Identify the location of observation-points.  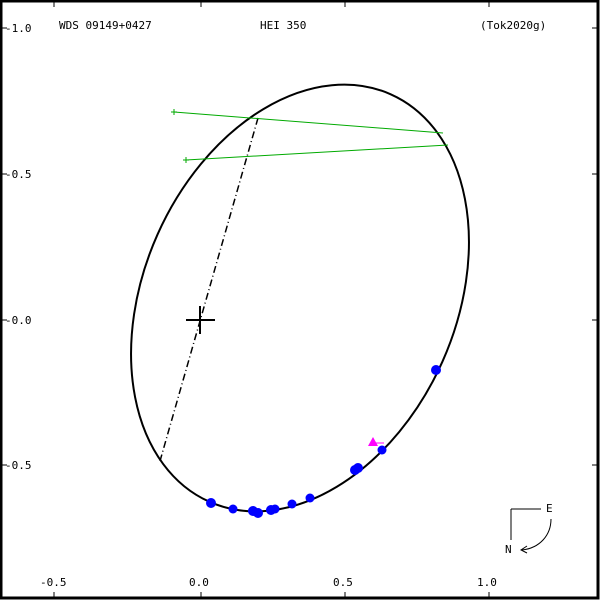
(323, 441).